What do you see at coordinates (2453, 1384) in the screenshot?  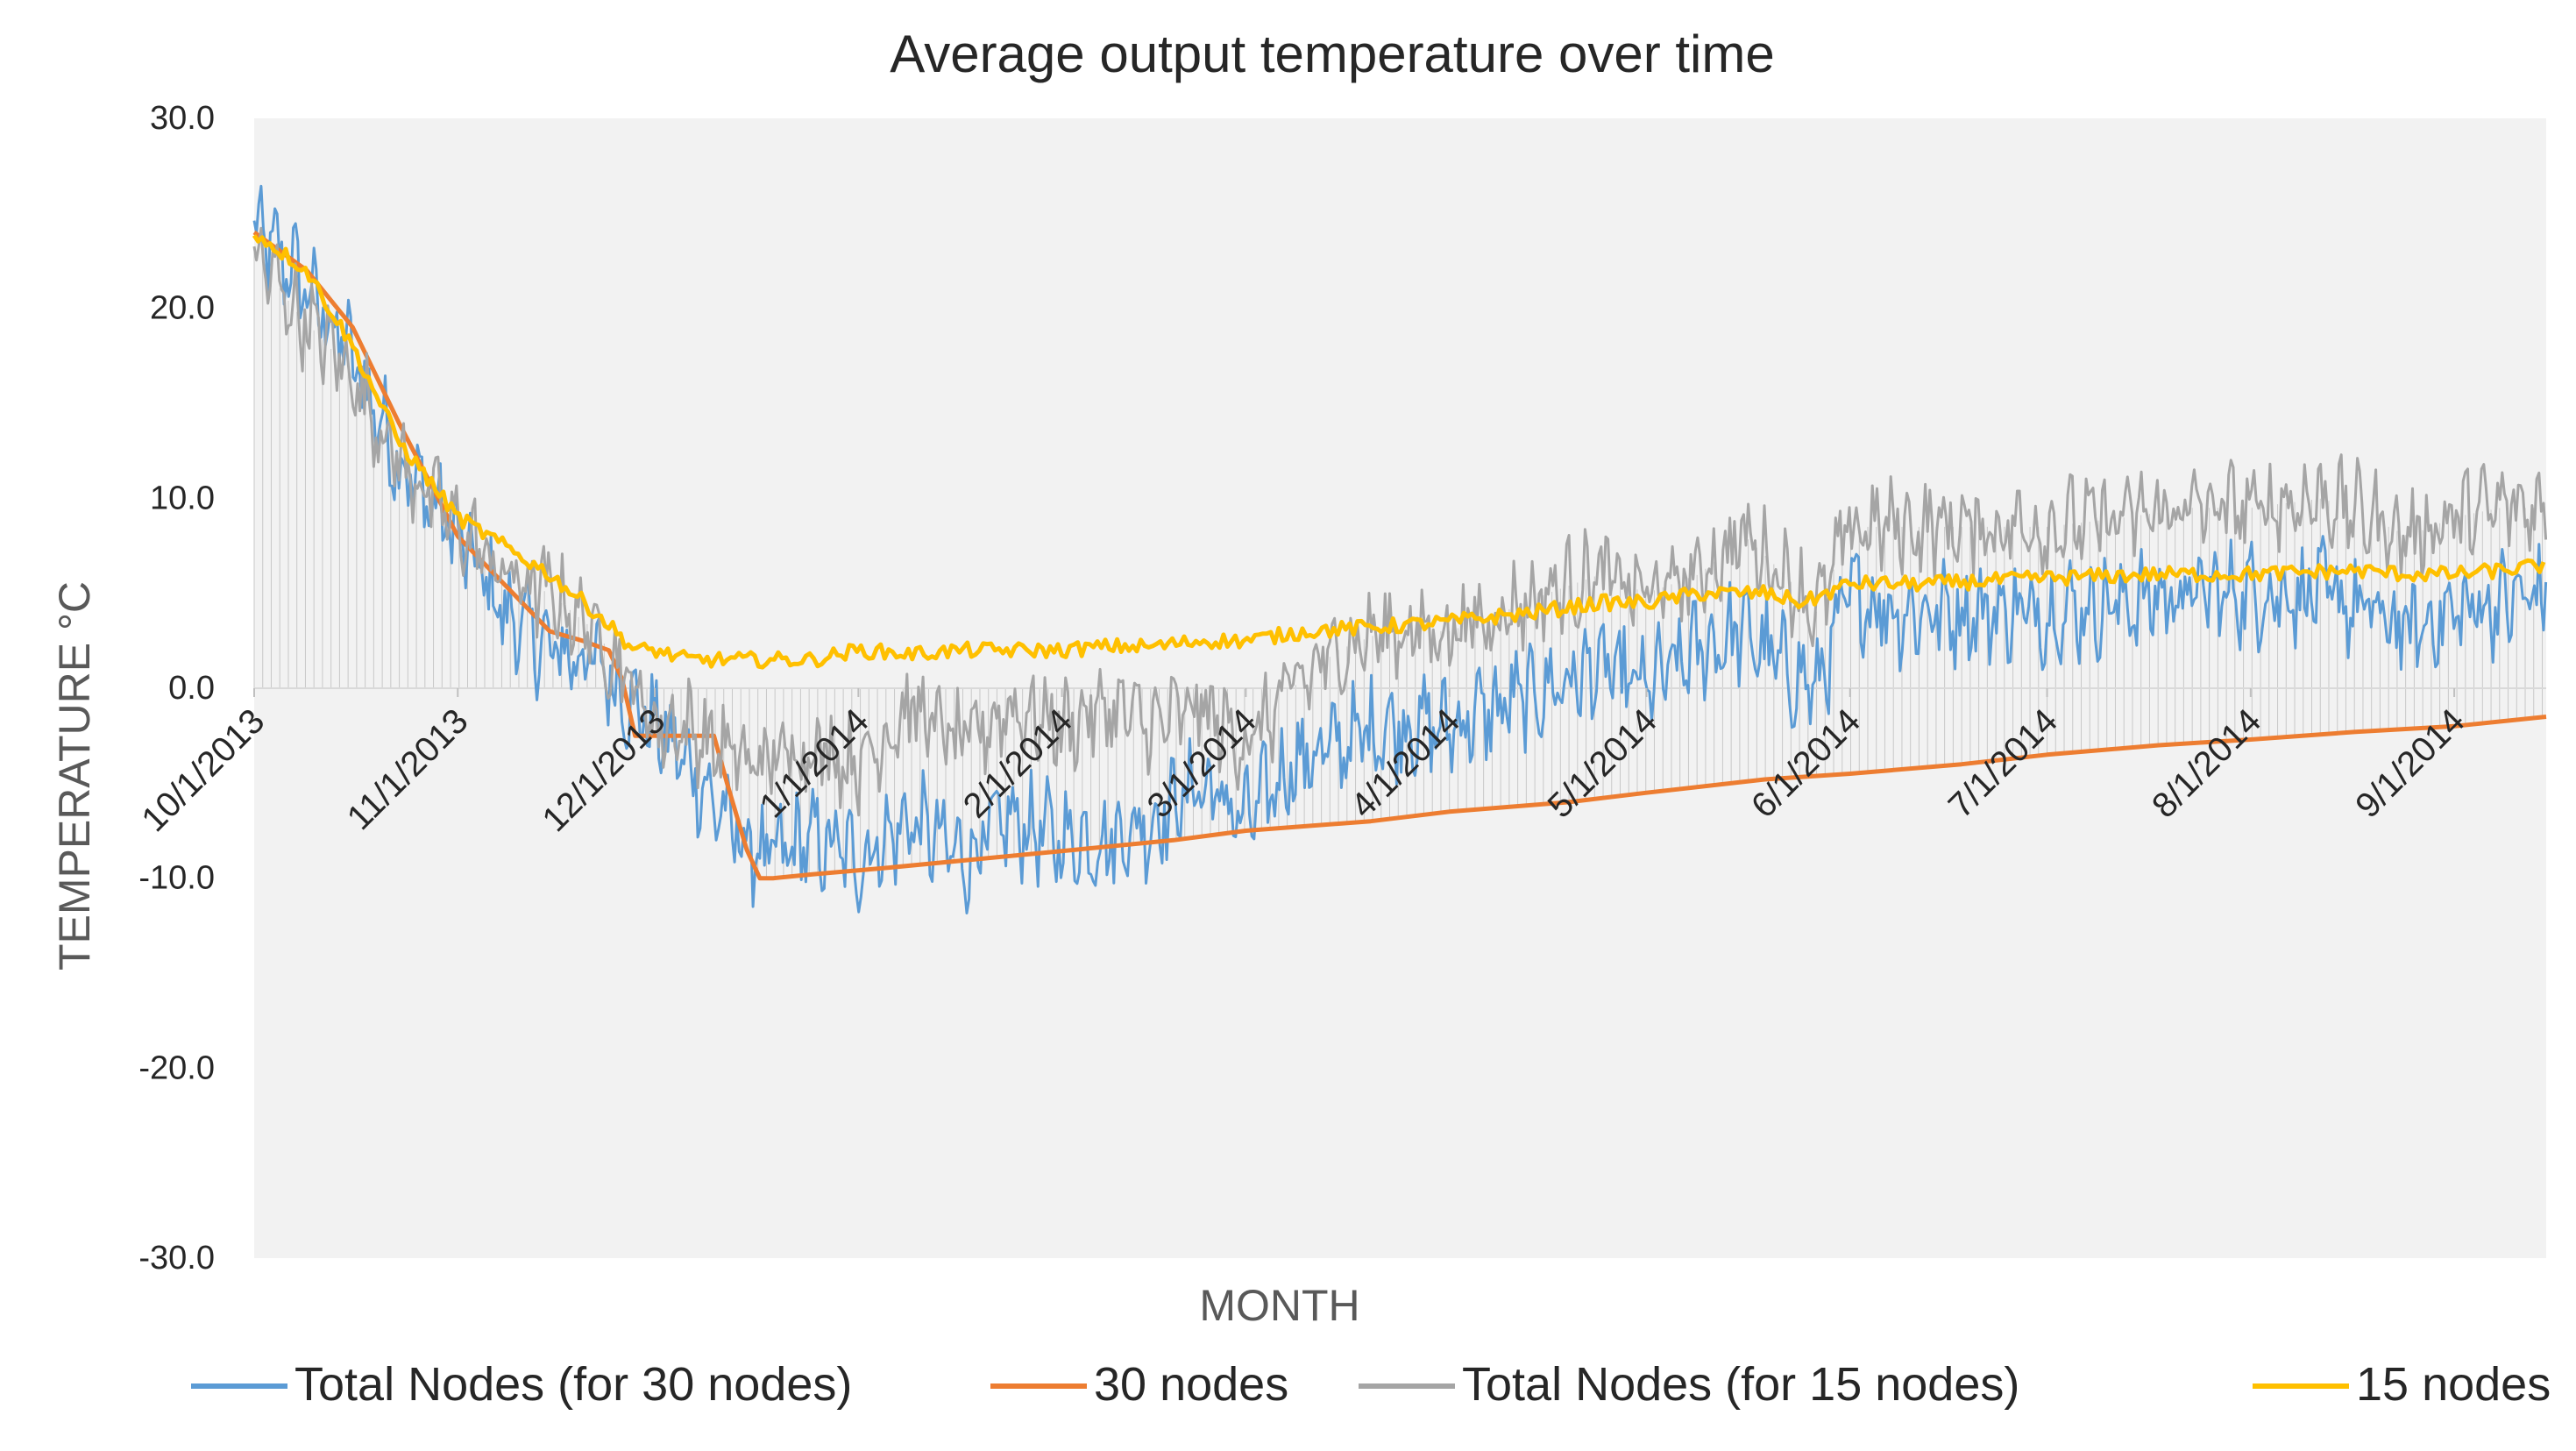 I see `legend-label: 15 nodes` at bounding box center [2453, 1384].